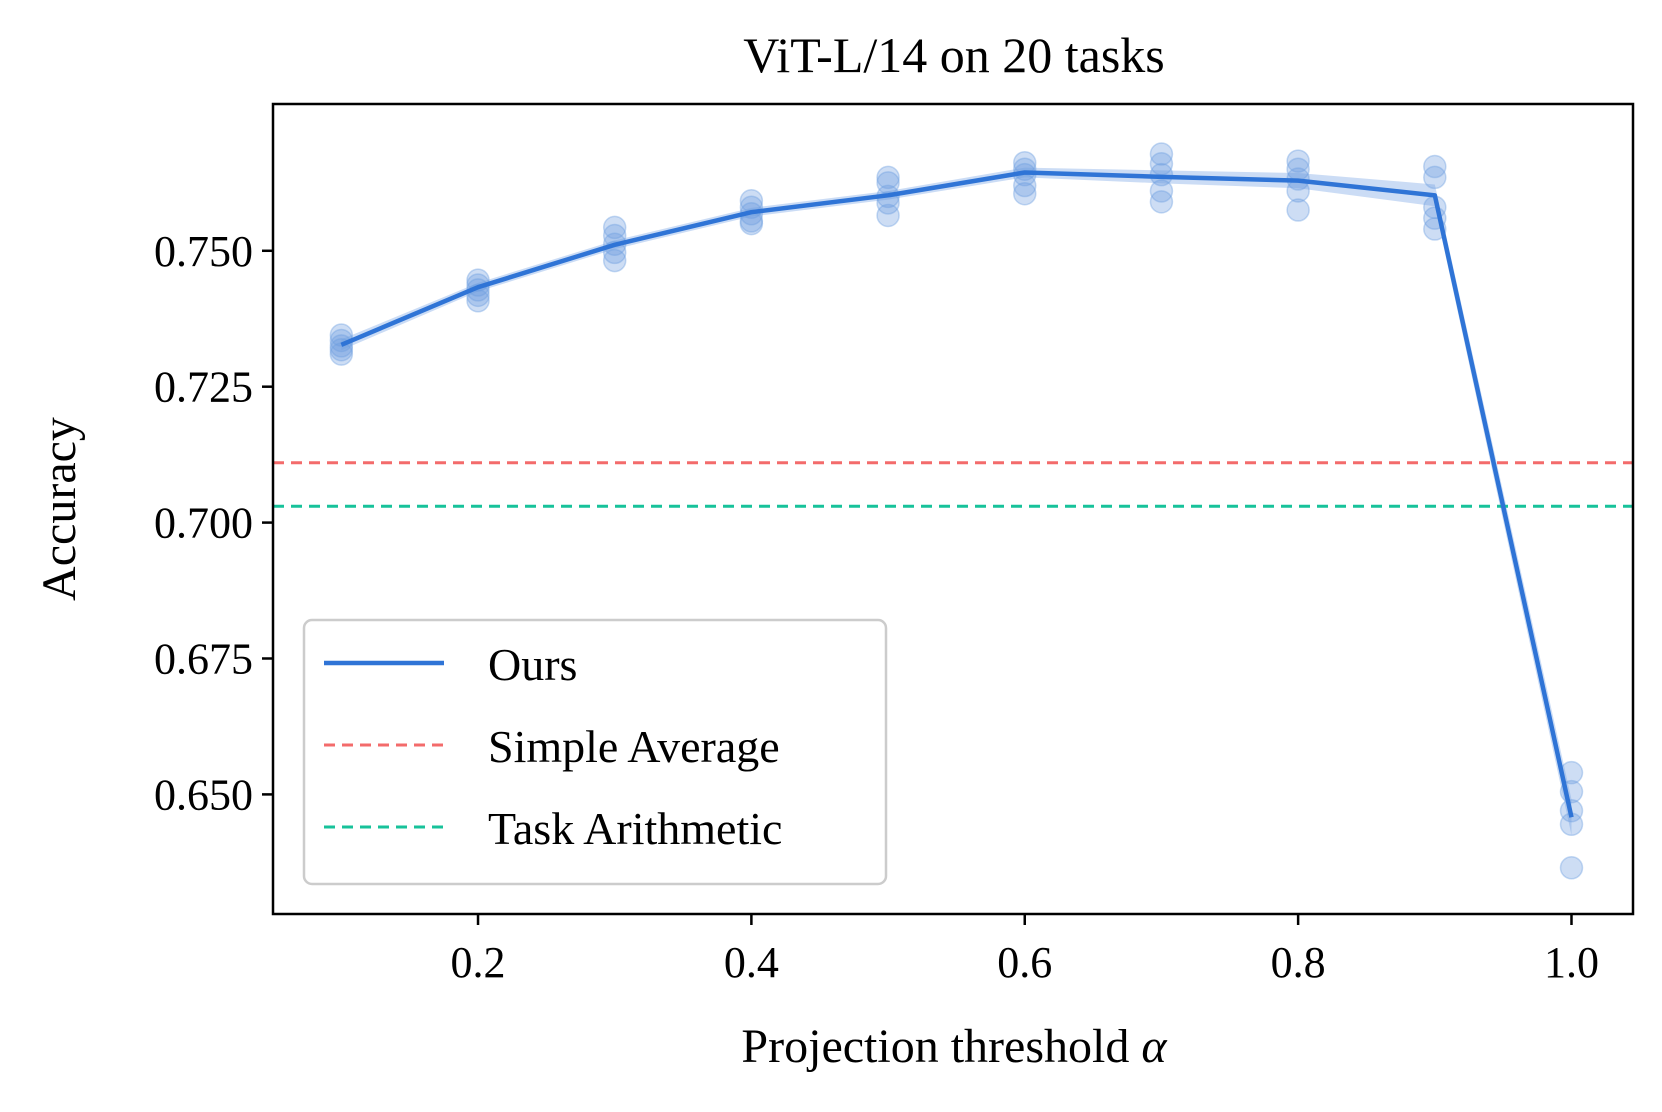 This screenshot has width=1662, height=1112. What do you see at coordinates (203, 387) in the screenshot?
I see `y-tick-label: 0.725` at bounding box center [203, 387].